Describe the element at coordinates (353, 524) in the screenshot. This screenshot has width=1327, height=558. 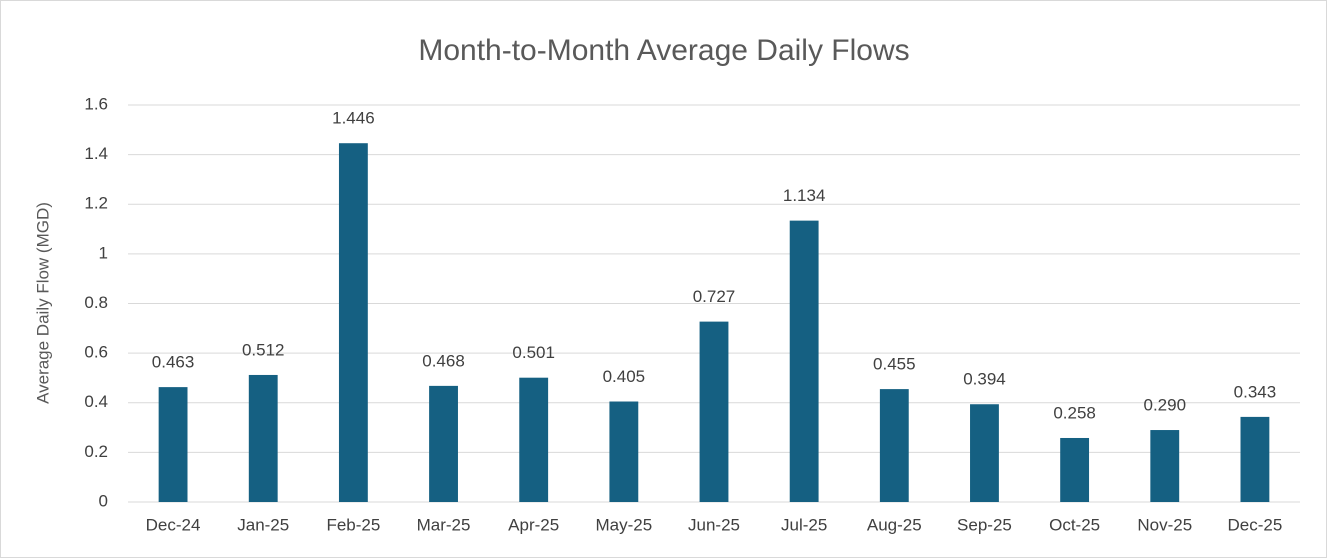
I see `x-tick-label: Feb-25` at that location.